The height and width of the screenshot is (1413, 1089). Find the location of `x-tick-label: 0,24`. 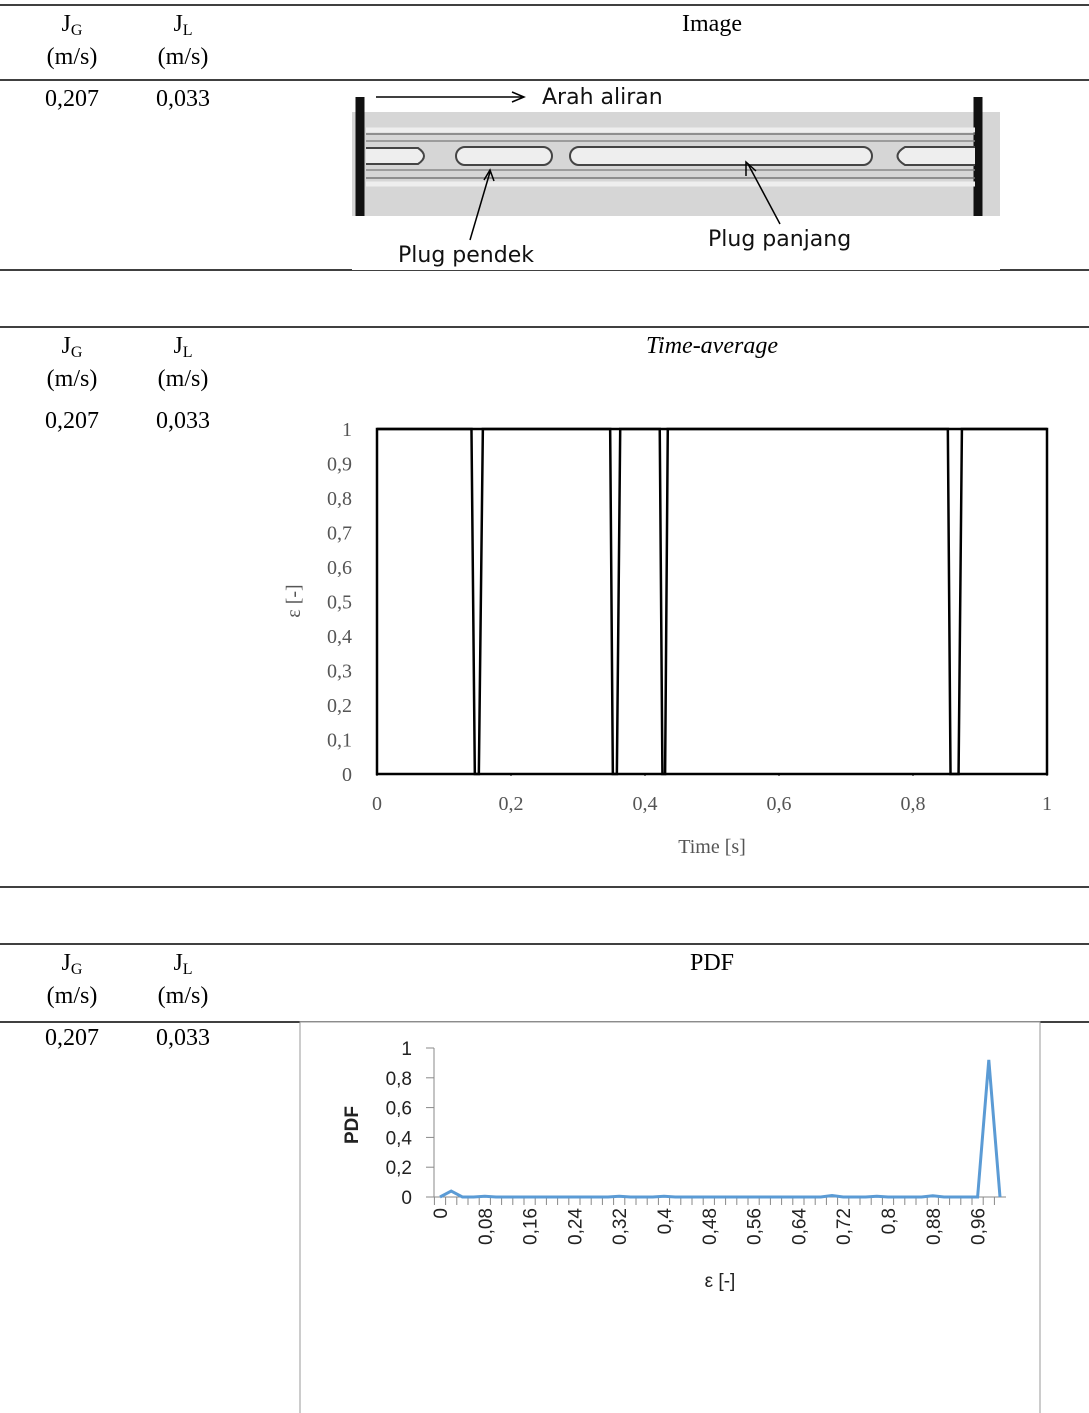

x-tick-label: 0,24 is located at coordinates (575, 1226).